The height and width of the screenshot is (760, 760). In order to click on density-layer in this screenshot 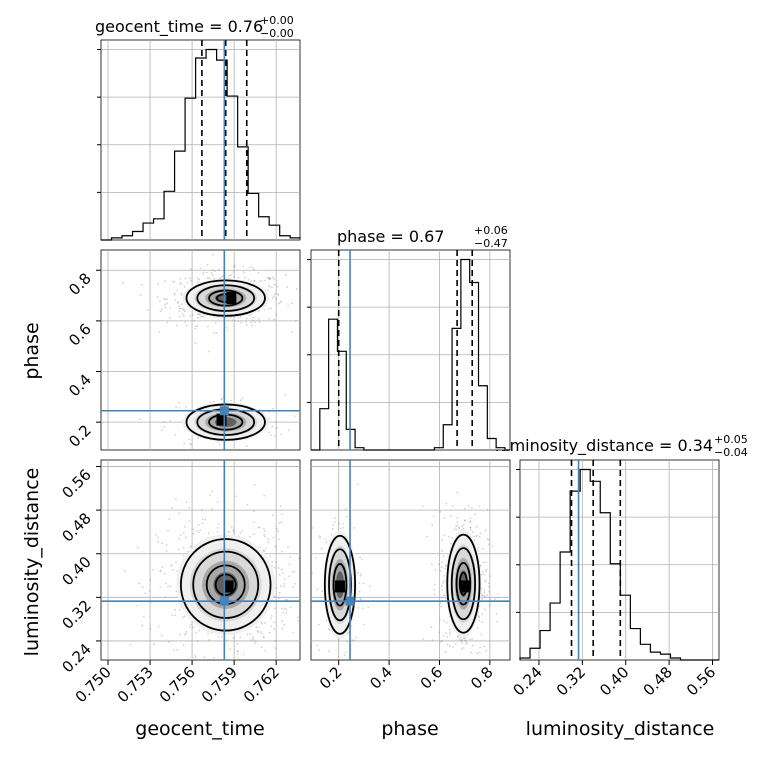, I will do `click(210, 353)`.